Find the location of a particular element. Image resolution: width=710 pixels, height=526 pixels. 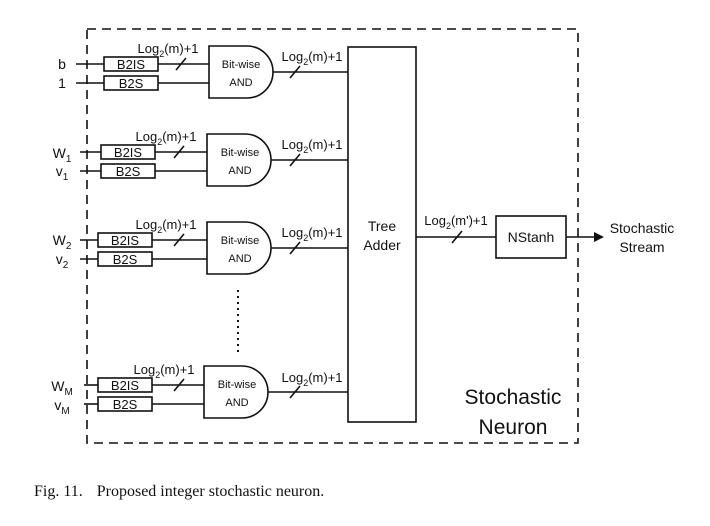

nstanh-label: NStanh is located at coordinates (531, 237).